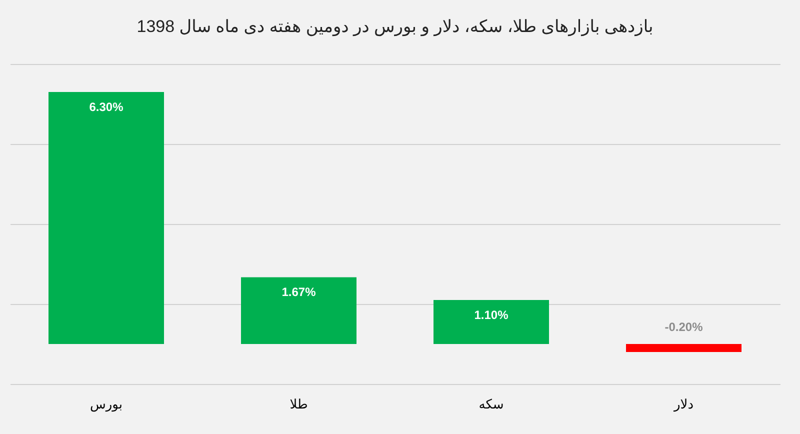 Image resolution: width=800 pixels, height=434 pixels. What do you see at coordinates (684, 327) in the screenshot?
I see `data-label: -0.20%` at bounding box center [684, 327].